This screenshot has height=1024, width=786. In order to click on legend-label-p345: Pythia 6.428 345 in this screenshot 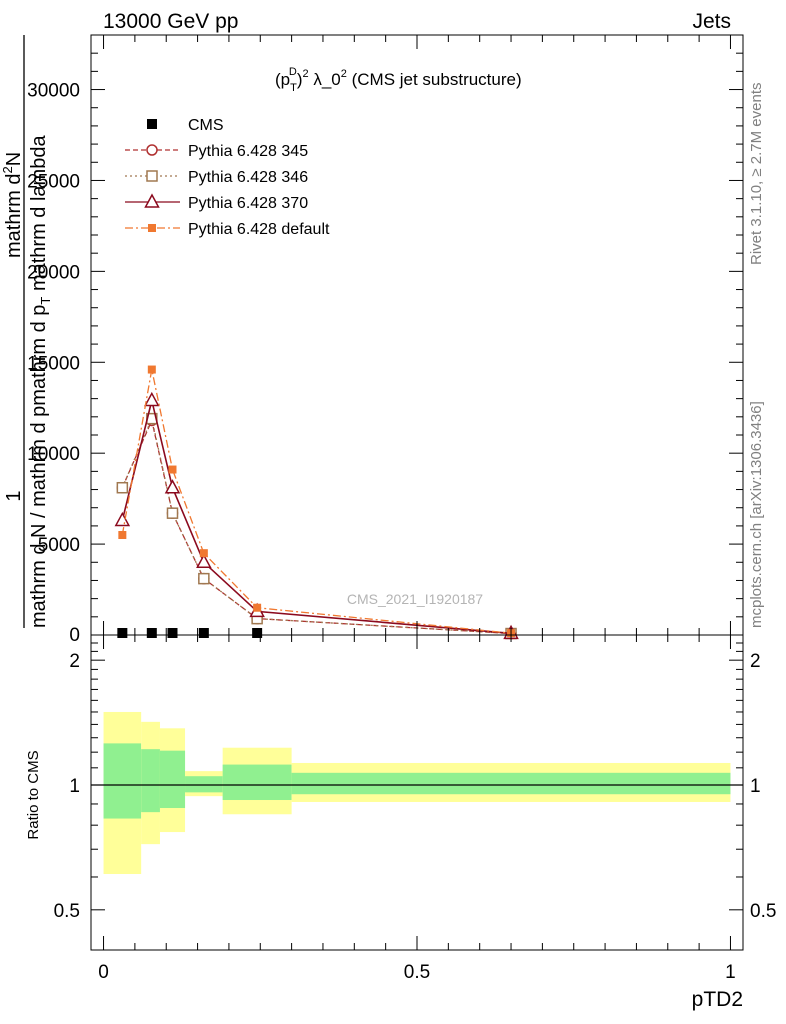, I will do `click(248, 151)`.